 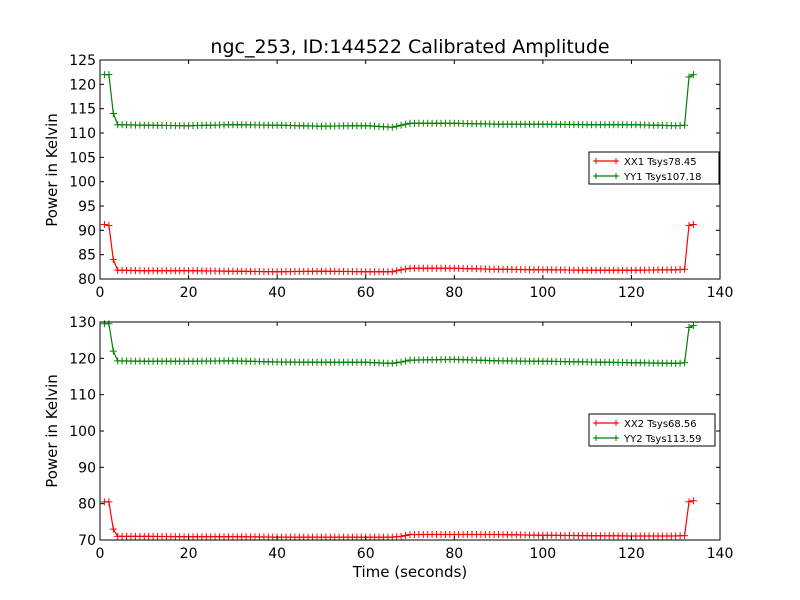 What do you see at coordinates (87, 256) in the screenshot?
I see `top-y-tick-label: 85` at bounding box center [87, 256].